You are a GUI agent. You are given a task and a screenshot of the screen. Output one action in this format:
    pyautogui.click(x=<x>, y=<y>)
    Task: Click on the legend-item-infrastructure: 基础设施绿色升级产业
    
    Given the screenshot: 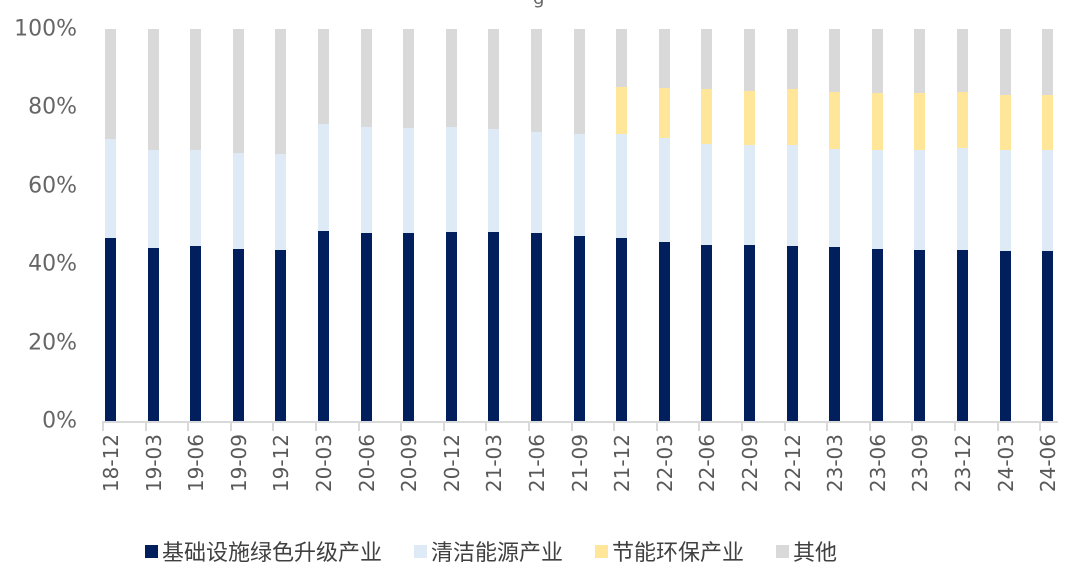 What is the action you would take?
    pyautogui.click(x=263, y=551)
    